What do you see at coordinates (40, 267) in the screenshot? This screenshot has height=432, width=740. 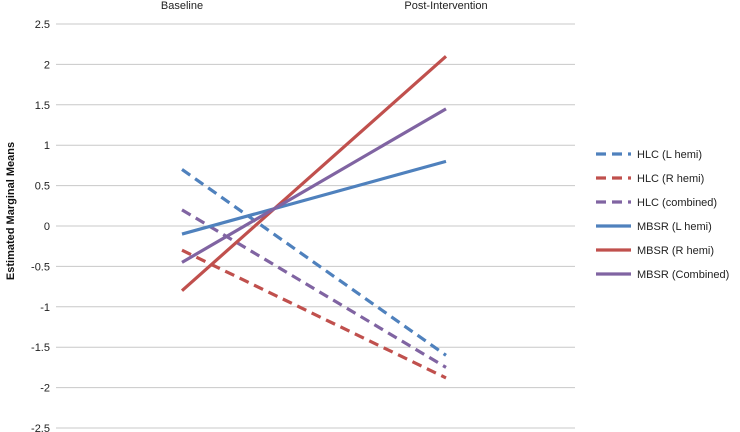 I see `y-tick-label: -0.5` at bounding box center [40, 267].